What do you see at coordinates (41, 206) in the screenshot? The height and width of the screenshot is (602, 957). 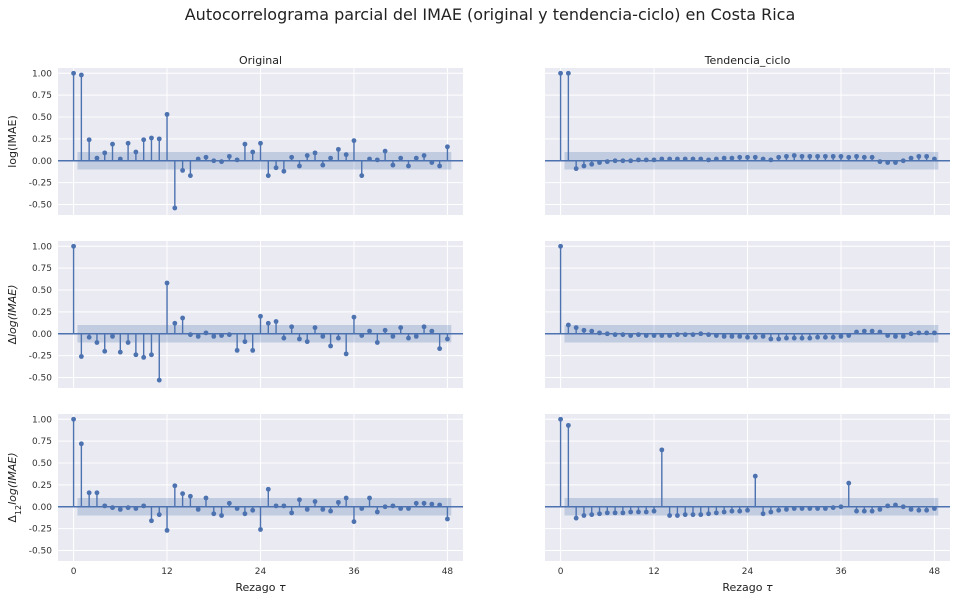 I see `y-tick-label: -0.50` at bounding box center [41, 206].